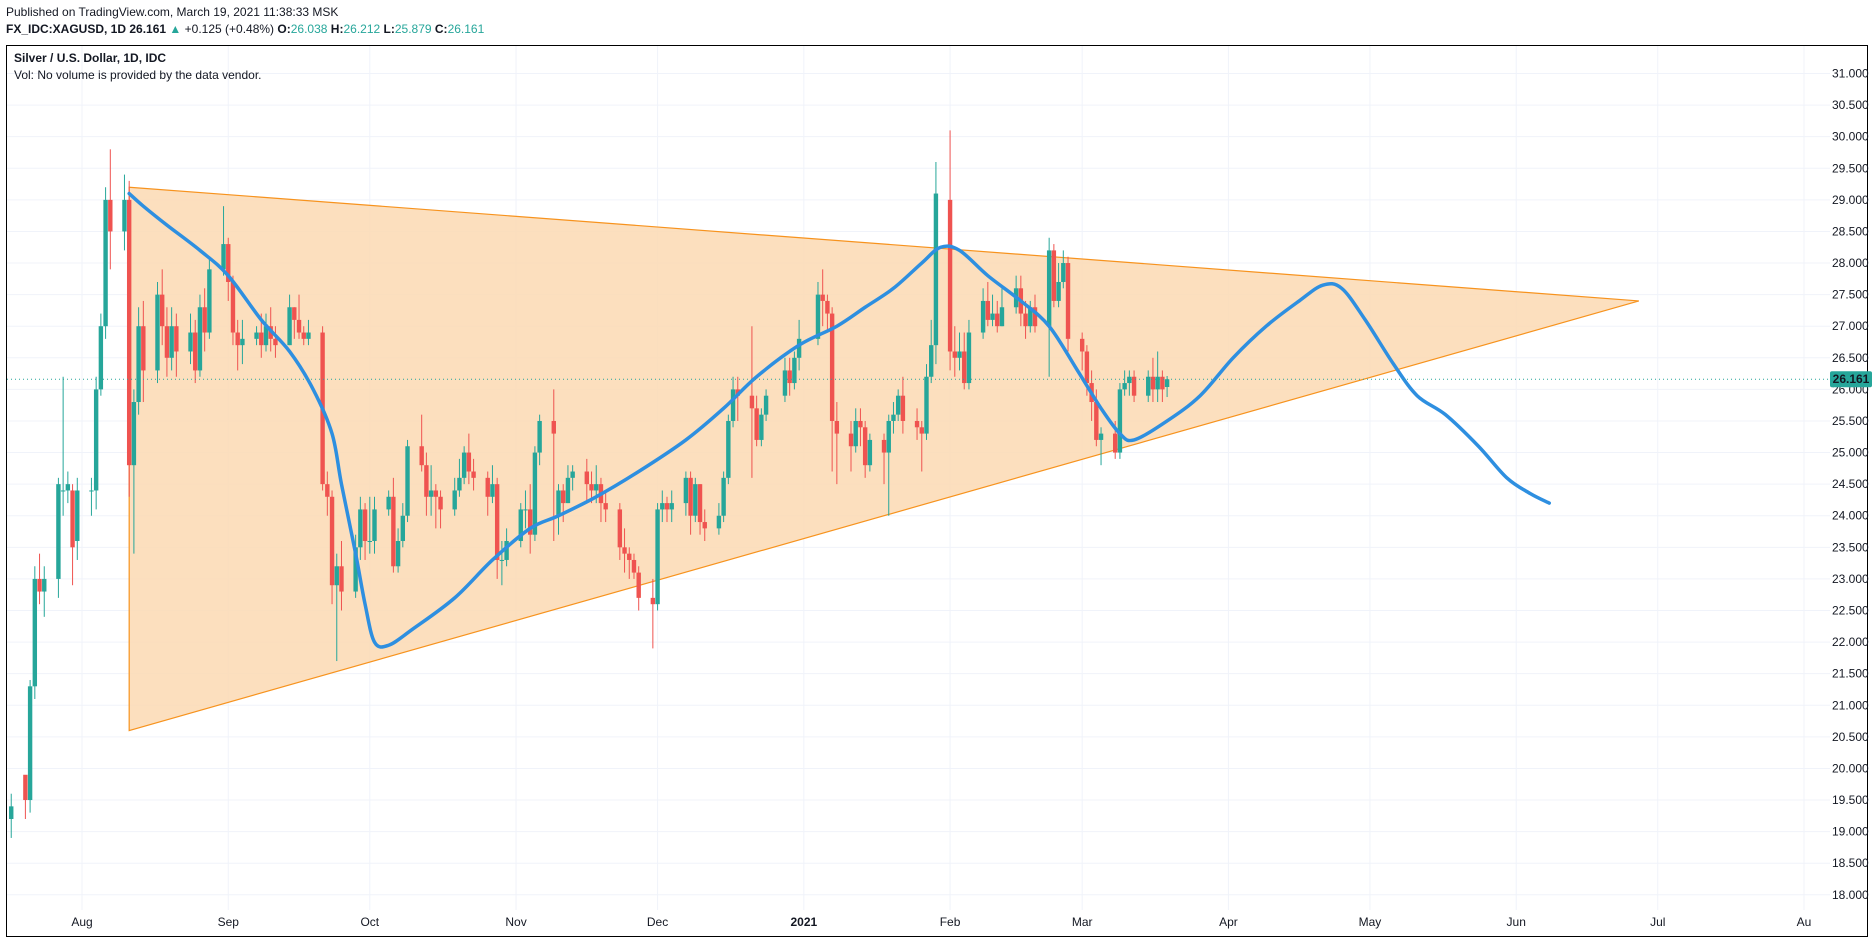 This screenshot has width=1876, height=942. I want to click on y-tick-label: 30.000, so click(1850, 137).